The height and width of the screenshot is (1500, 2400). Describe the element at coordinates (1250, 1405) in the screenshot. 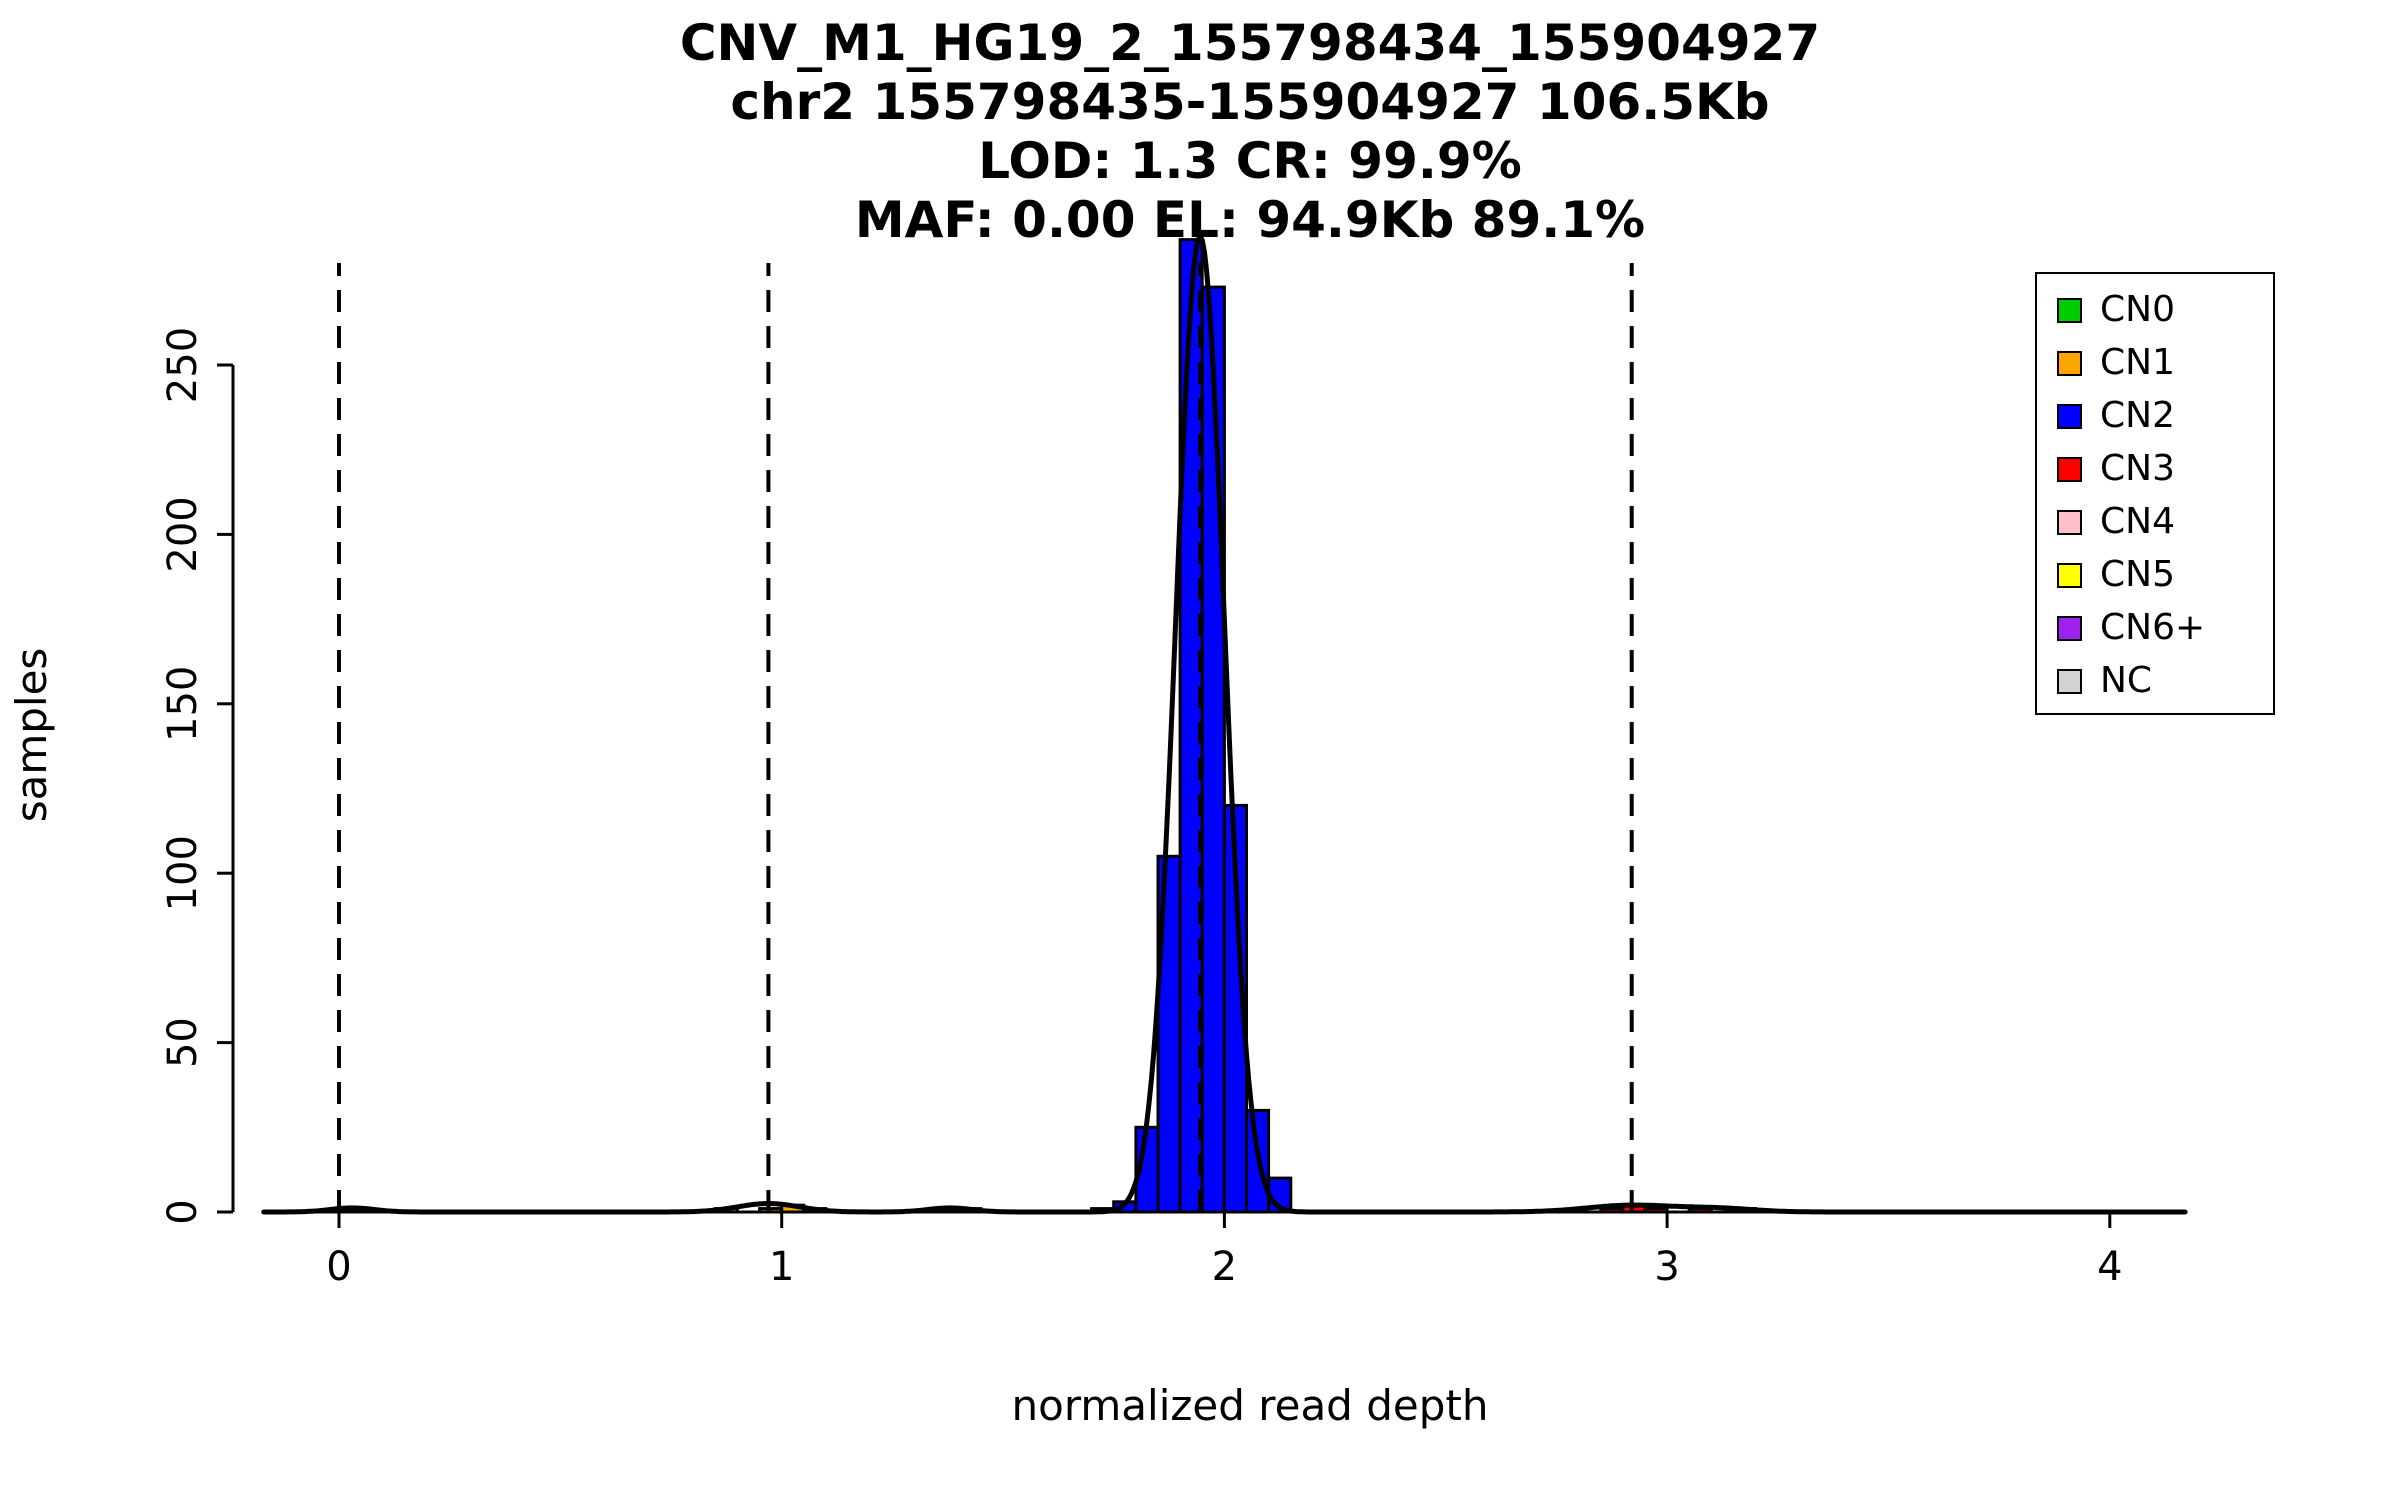

I see `x-axis-label: normalized read depth` at that location.